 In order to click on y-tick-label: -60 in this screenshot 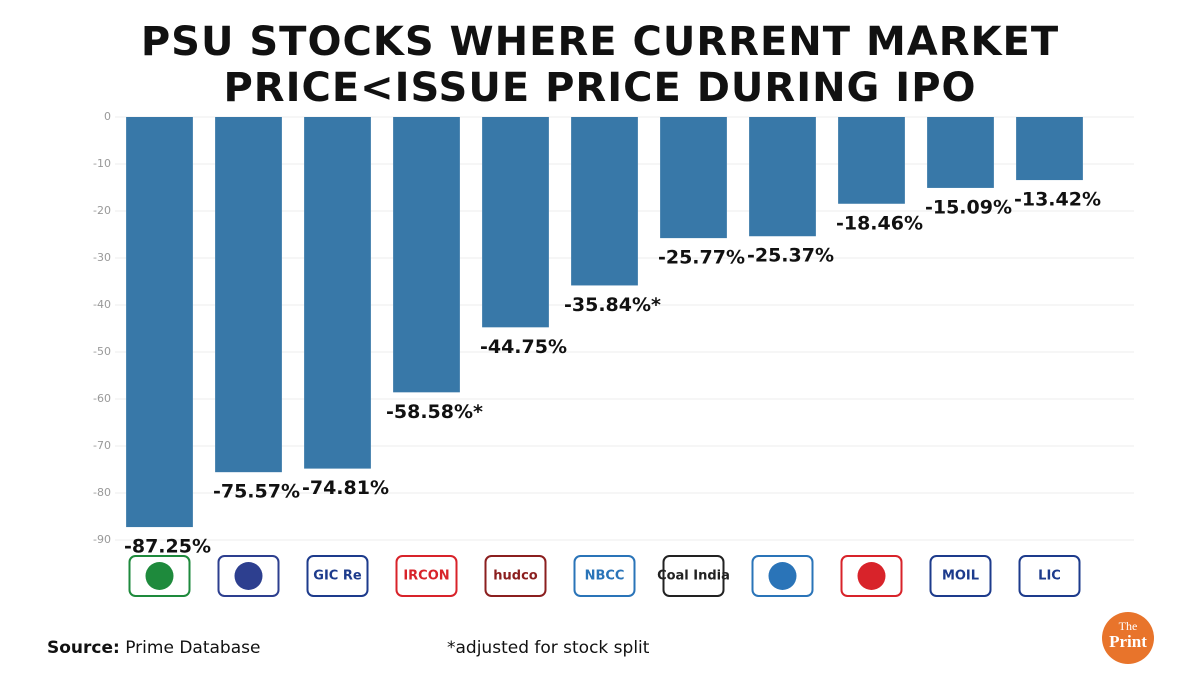, I will do `click(102, 398)`.